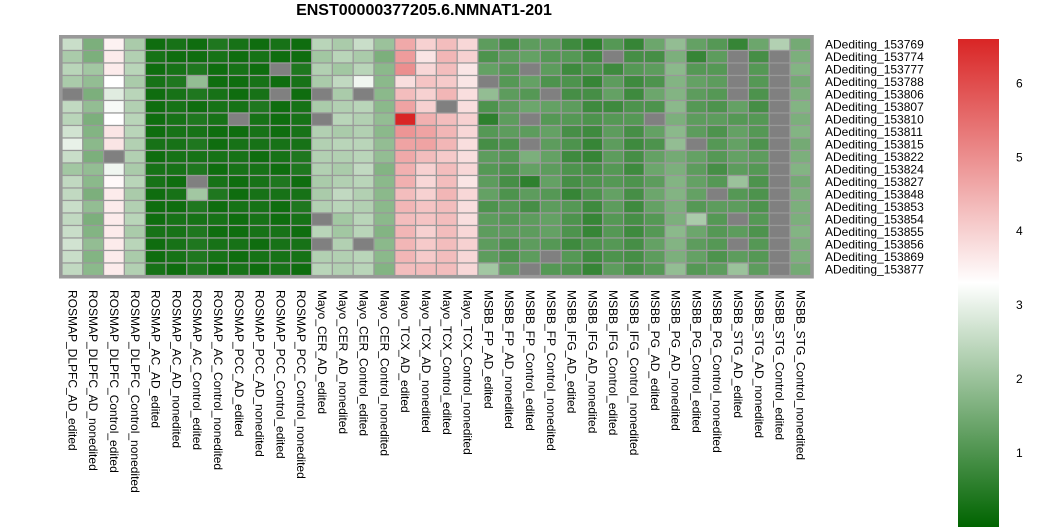  What do you see at coordinates (738, 354) in the screenshot?
I see `column-label: MSBB_STG_AD_edited` at bounding box center [738, 354].